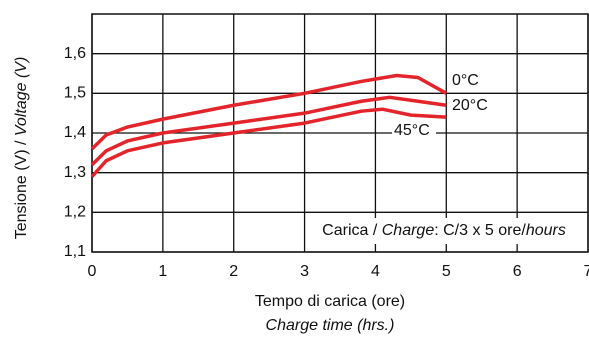 Image resolution: width=589 pixels, height=344 pixels. Describe the element at coordinates (75, 93) in the screenshot. I see `y-tick-label: 1,5` at that location.